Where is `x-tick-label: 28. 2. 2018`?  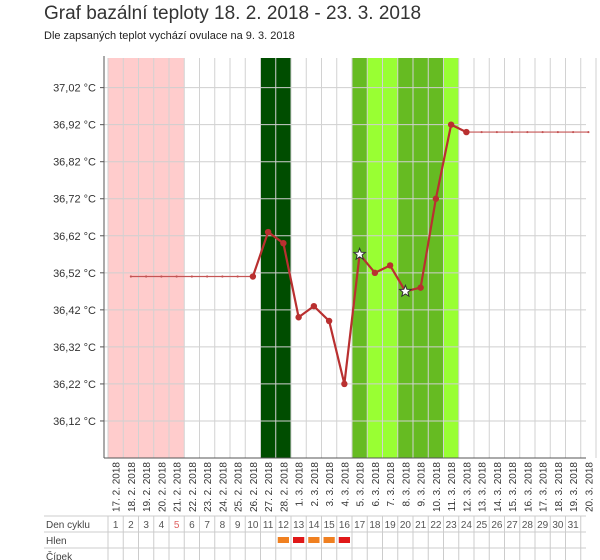
x-tick-label: 28. 2. 2018 is located at coordinates (284, 487).